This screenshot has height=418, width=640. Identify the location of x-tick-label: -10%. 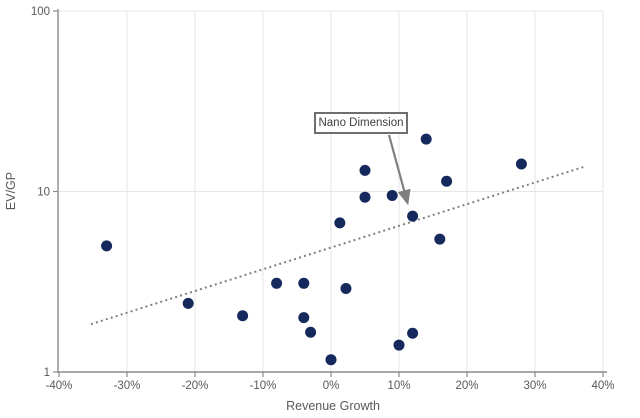
(263, 386).